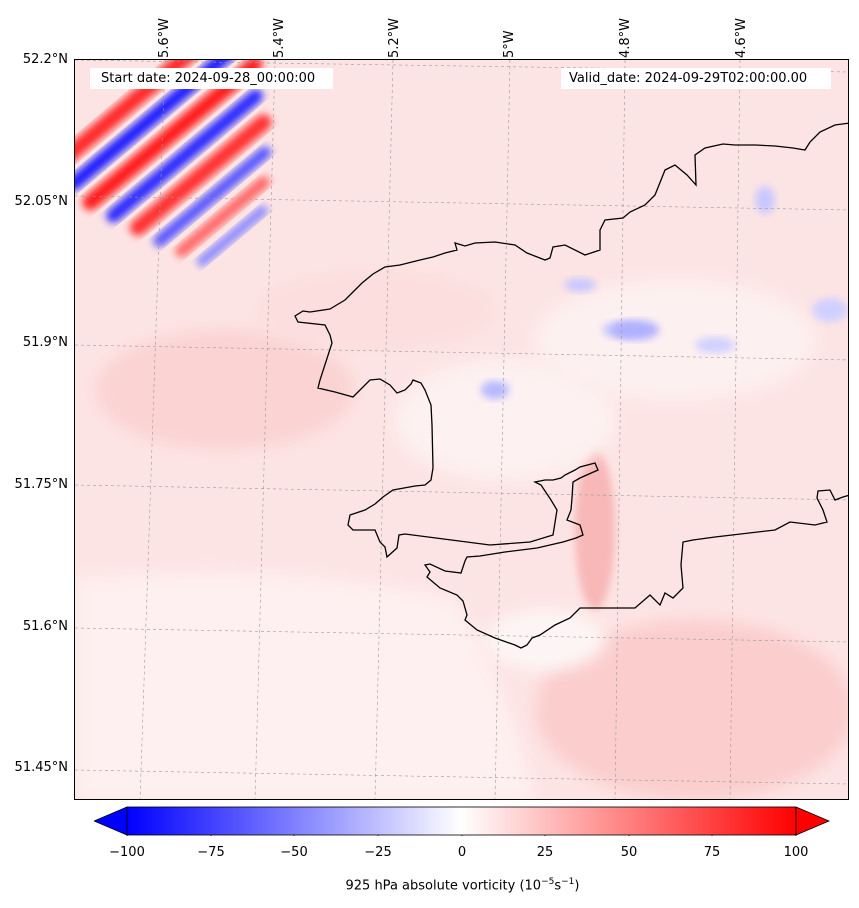 The image size is (859, 908). What do you see at coordinates (211, 852) in the screenshot?
I see `colorbar-tick-minus75: −75` at bounding box center [211, 852].